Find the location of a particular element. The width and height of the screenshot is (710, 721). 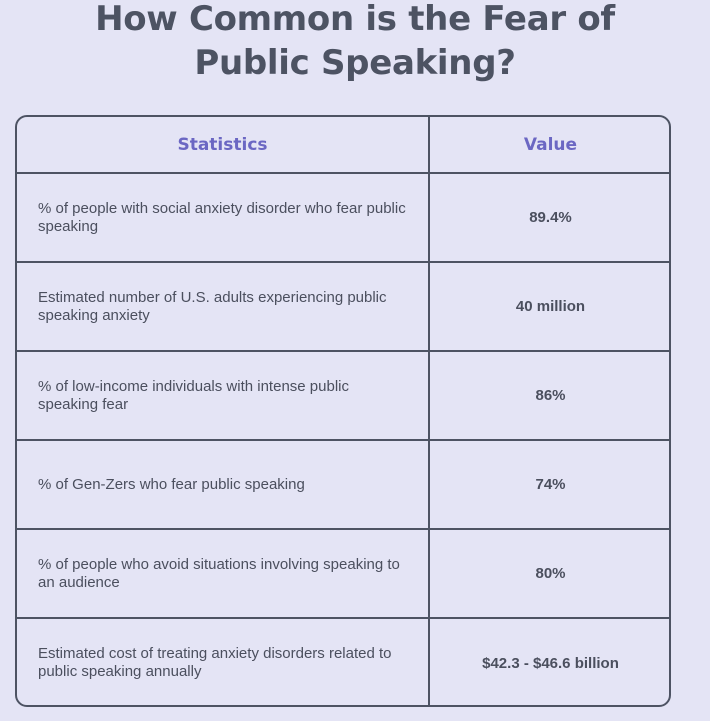

value-cell: 40 million is located at coordinates (548, 306).